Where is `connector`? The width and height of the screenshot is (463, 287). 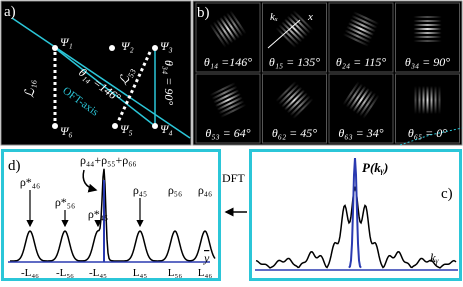
connector is located at coordinates (431, 136).